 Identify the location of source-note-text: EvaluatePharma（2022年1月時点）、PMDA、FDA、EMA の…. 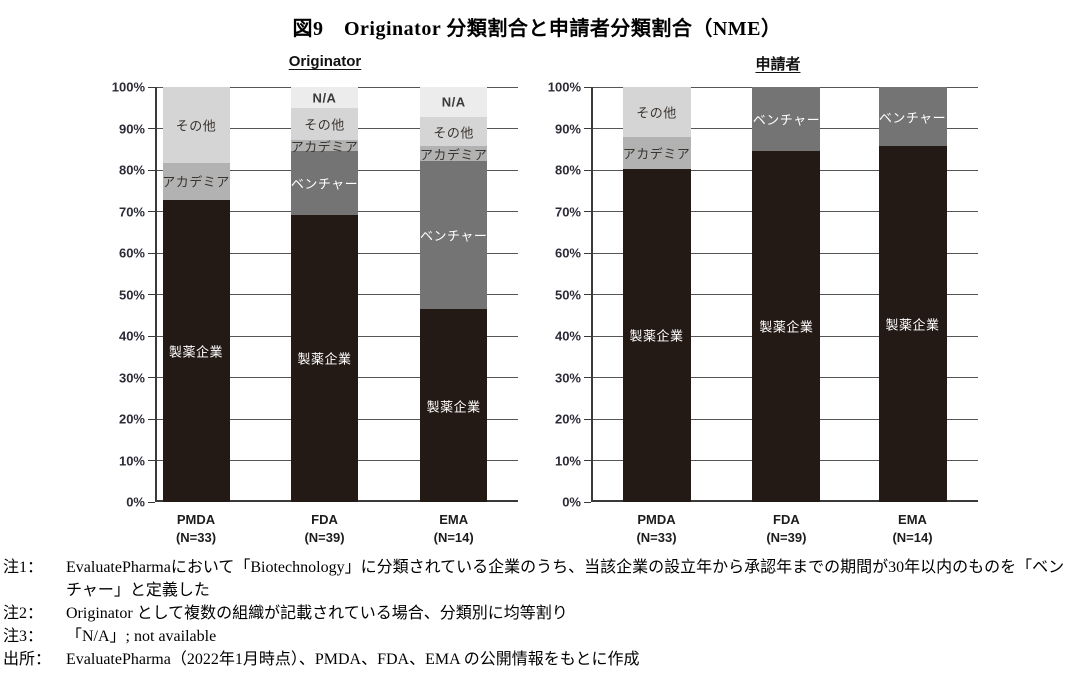
(353, 659).